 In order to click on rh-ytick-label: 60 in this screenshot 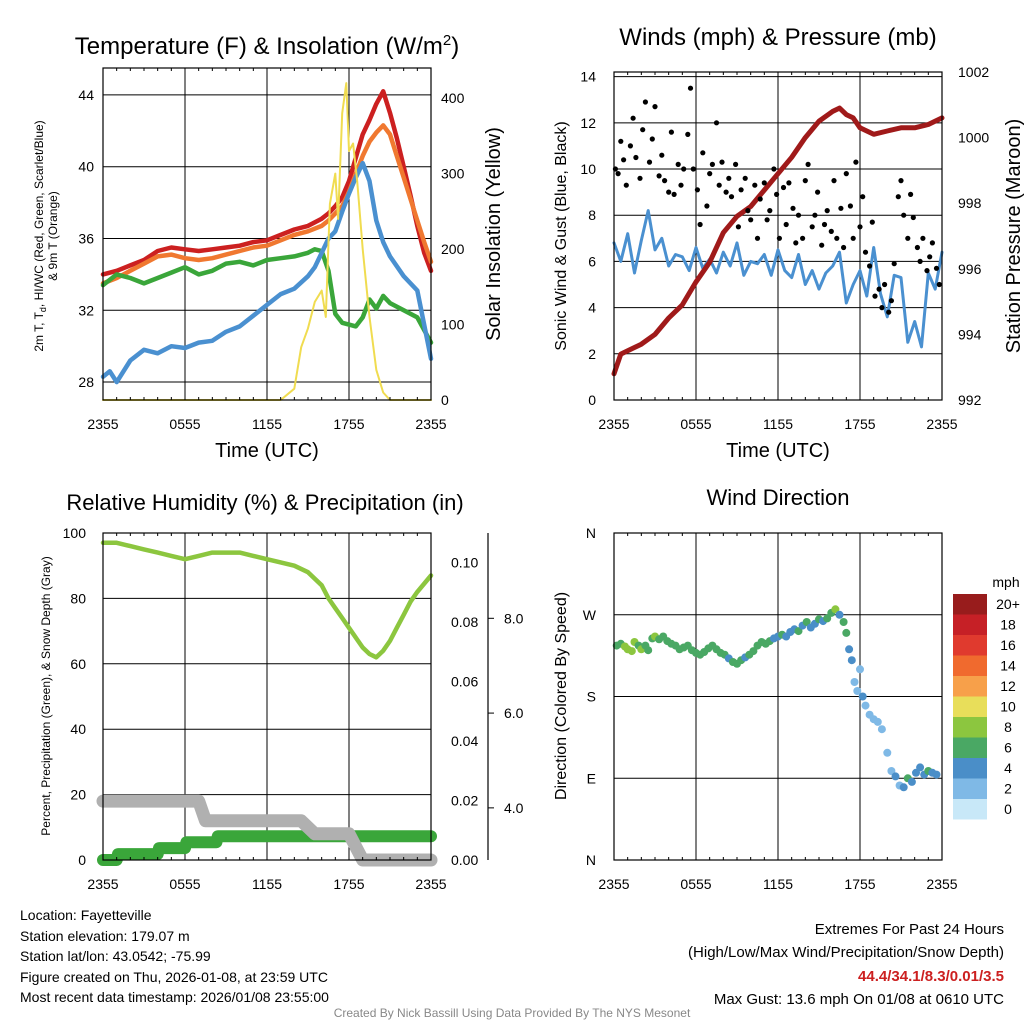, I will do `click(78, 664)`.